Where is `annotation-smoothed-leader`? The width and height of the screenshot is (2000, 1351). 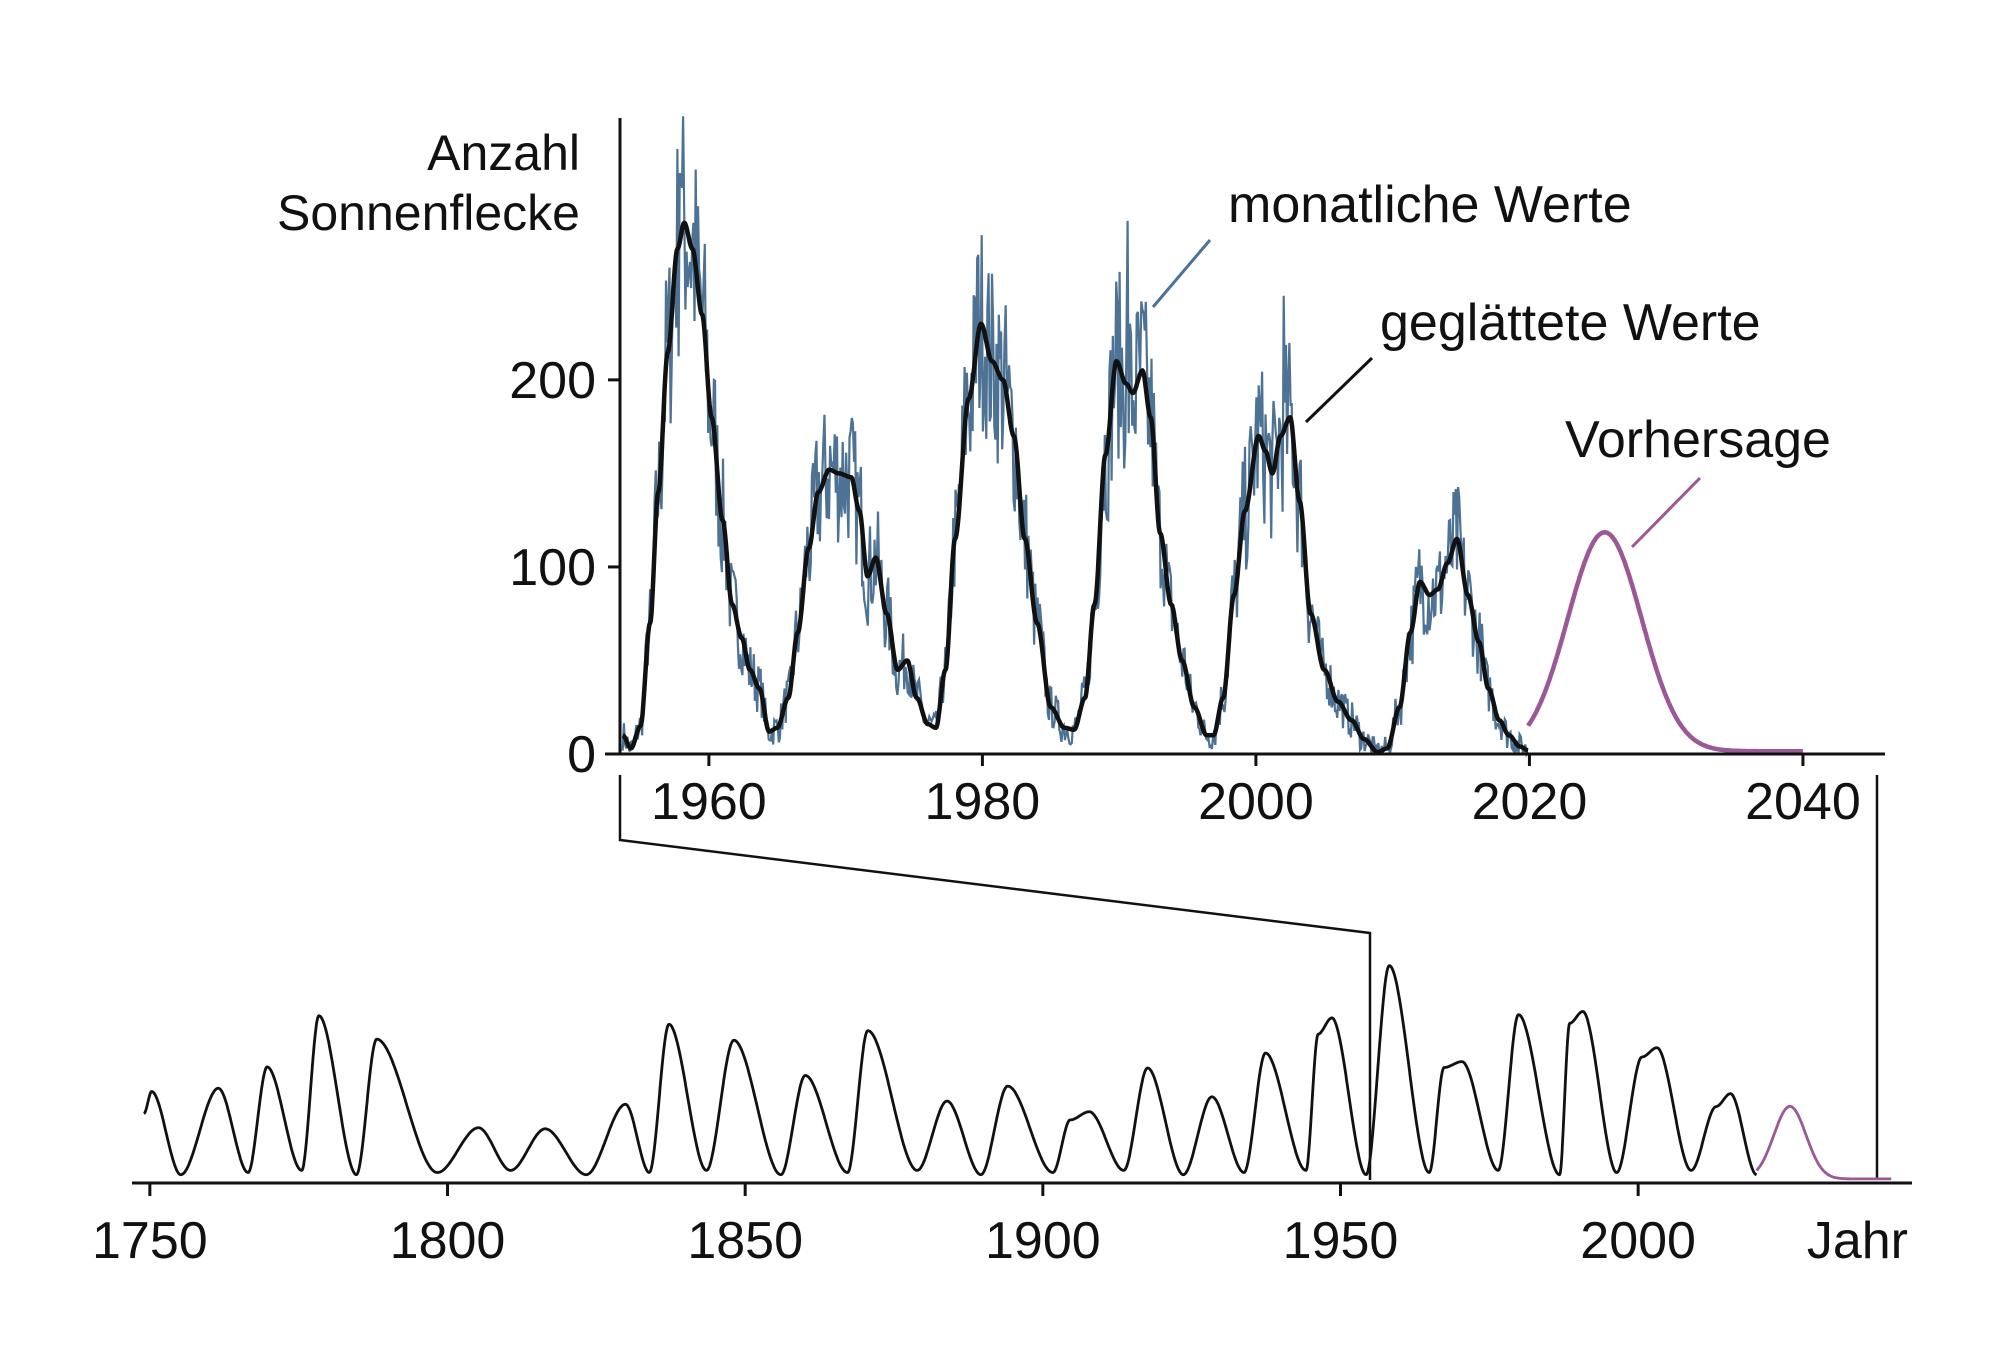
annotation-smoothed-leader is located at coordinates (1339, 390).